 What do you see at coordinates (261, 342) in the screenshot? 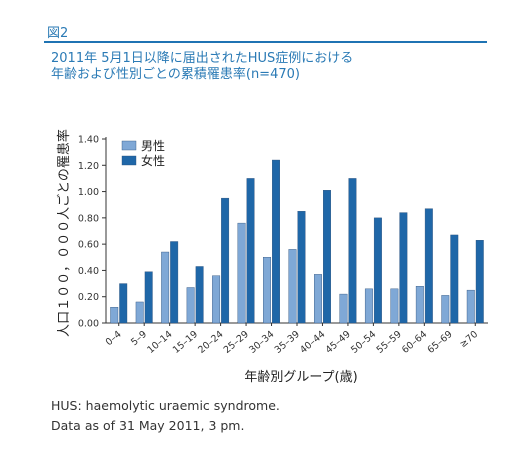
I see `x-tick-label: 30–34` at bounding box center [261, 342].